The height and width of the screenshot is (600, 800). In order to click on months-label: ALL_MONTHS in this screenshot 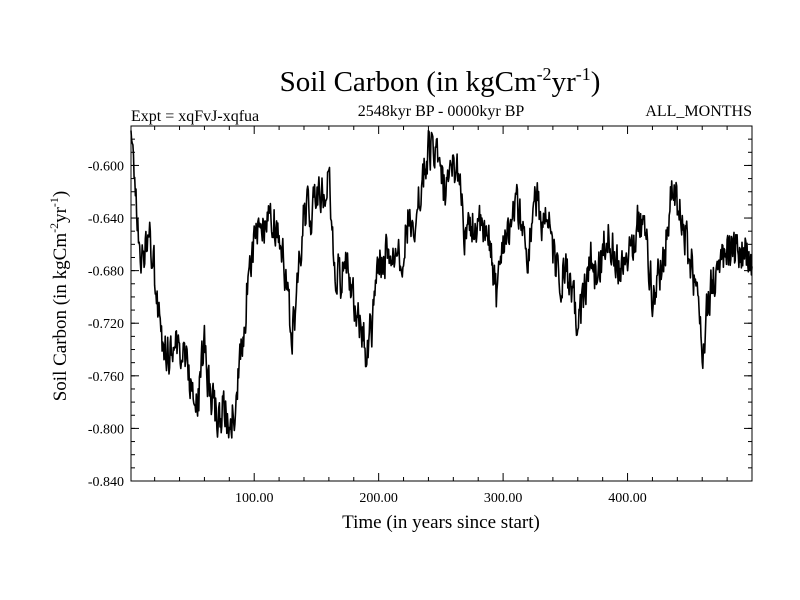, I will do `click(698, 111)`.